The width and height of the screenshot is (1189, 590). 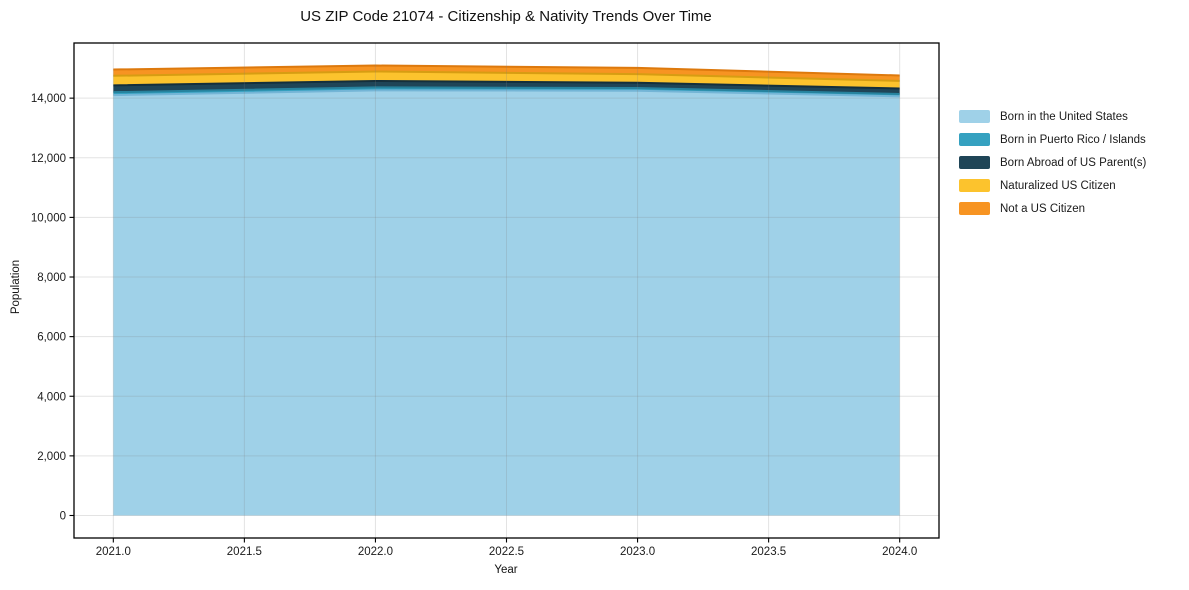 I want to click on legend-item-naturalized-us-citizen: Naturalized US Citizen, so click(x=1052, y=185).